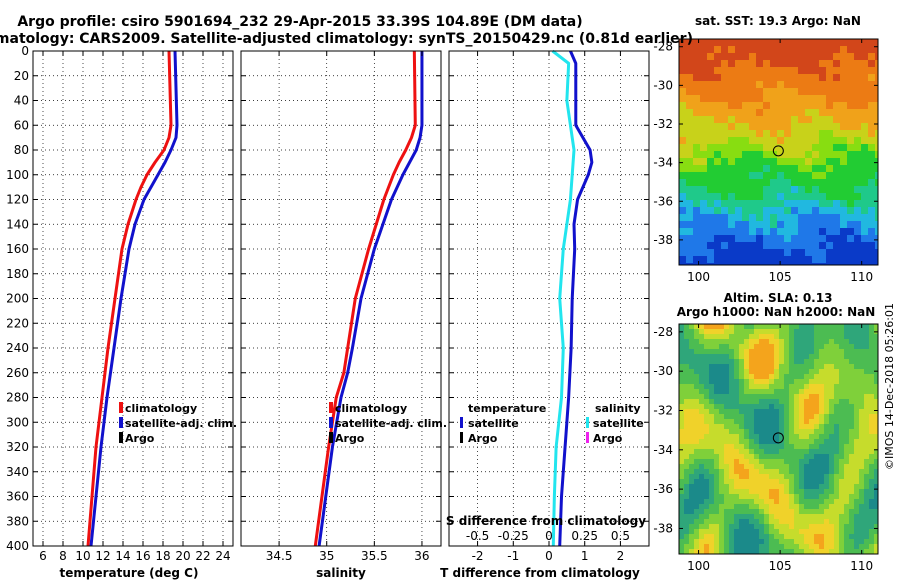 The image size is (900, 580). I want to click on map-y-tick-label: -36, so click(663, 489).